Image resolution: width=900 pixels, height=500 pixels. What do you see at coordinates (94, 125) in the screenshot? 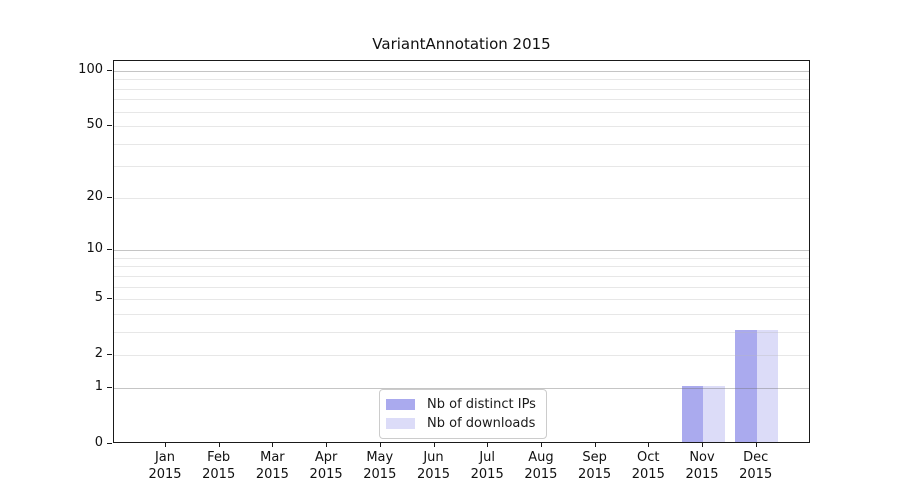
I see `y-tick-label: 50` at bounding box center [94, 125].